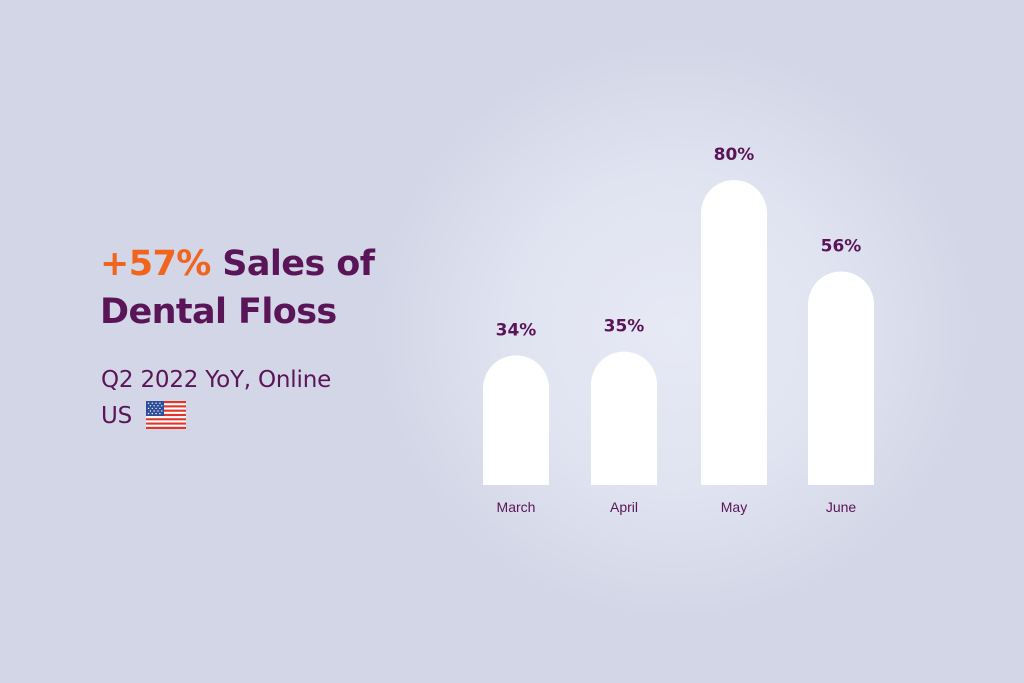 The width and height of the screenshot is (1024, 683). What do you see at coordinates (624, 418) in the screenshot?
I see `bar-april` at bounding box center [624, 418].